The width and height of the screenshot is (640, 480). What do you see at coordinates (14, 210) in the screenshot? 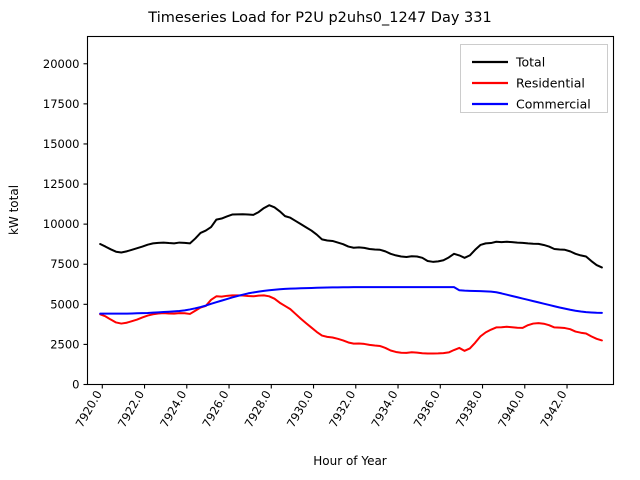
I see `y-axis-label: kW total` at bounding box center [14, 210].